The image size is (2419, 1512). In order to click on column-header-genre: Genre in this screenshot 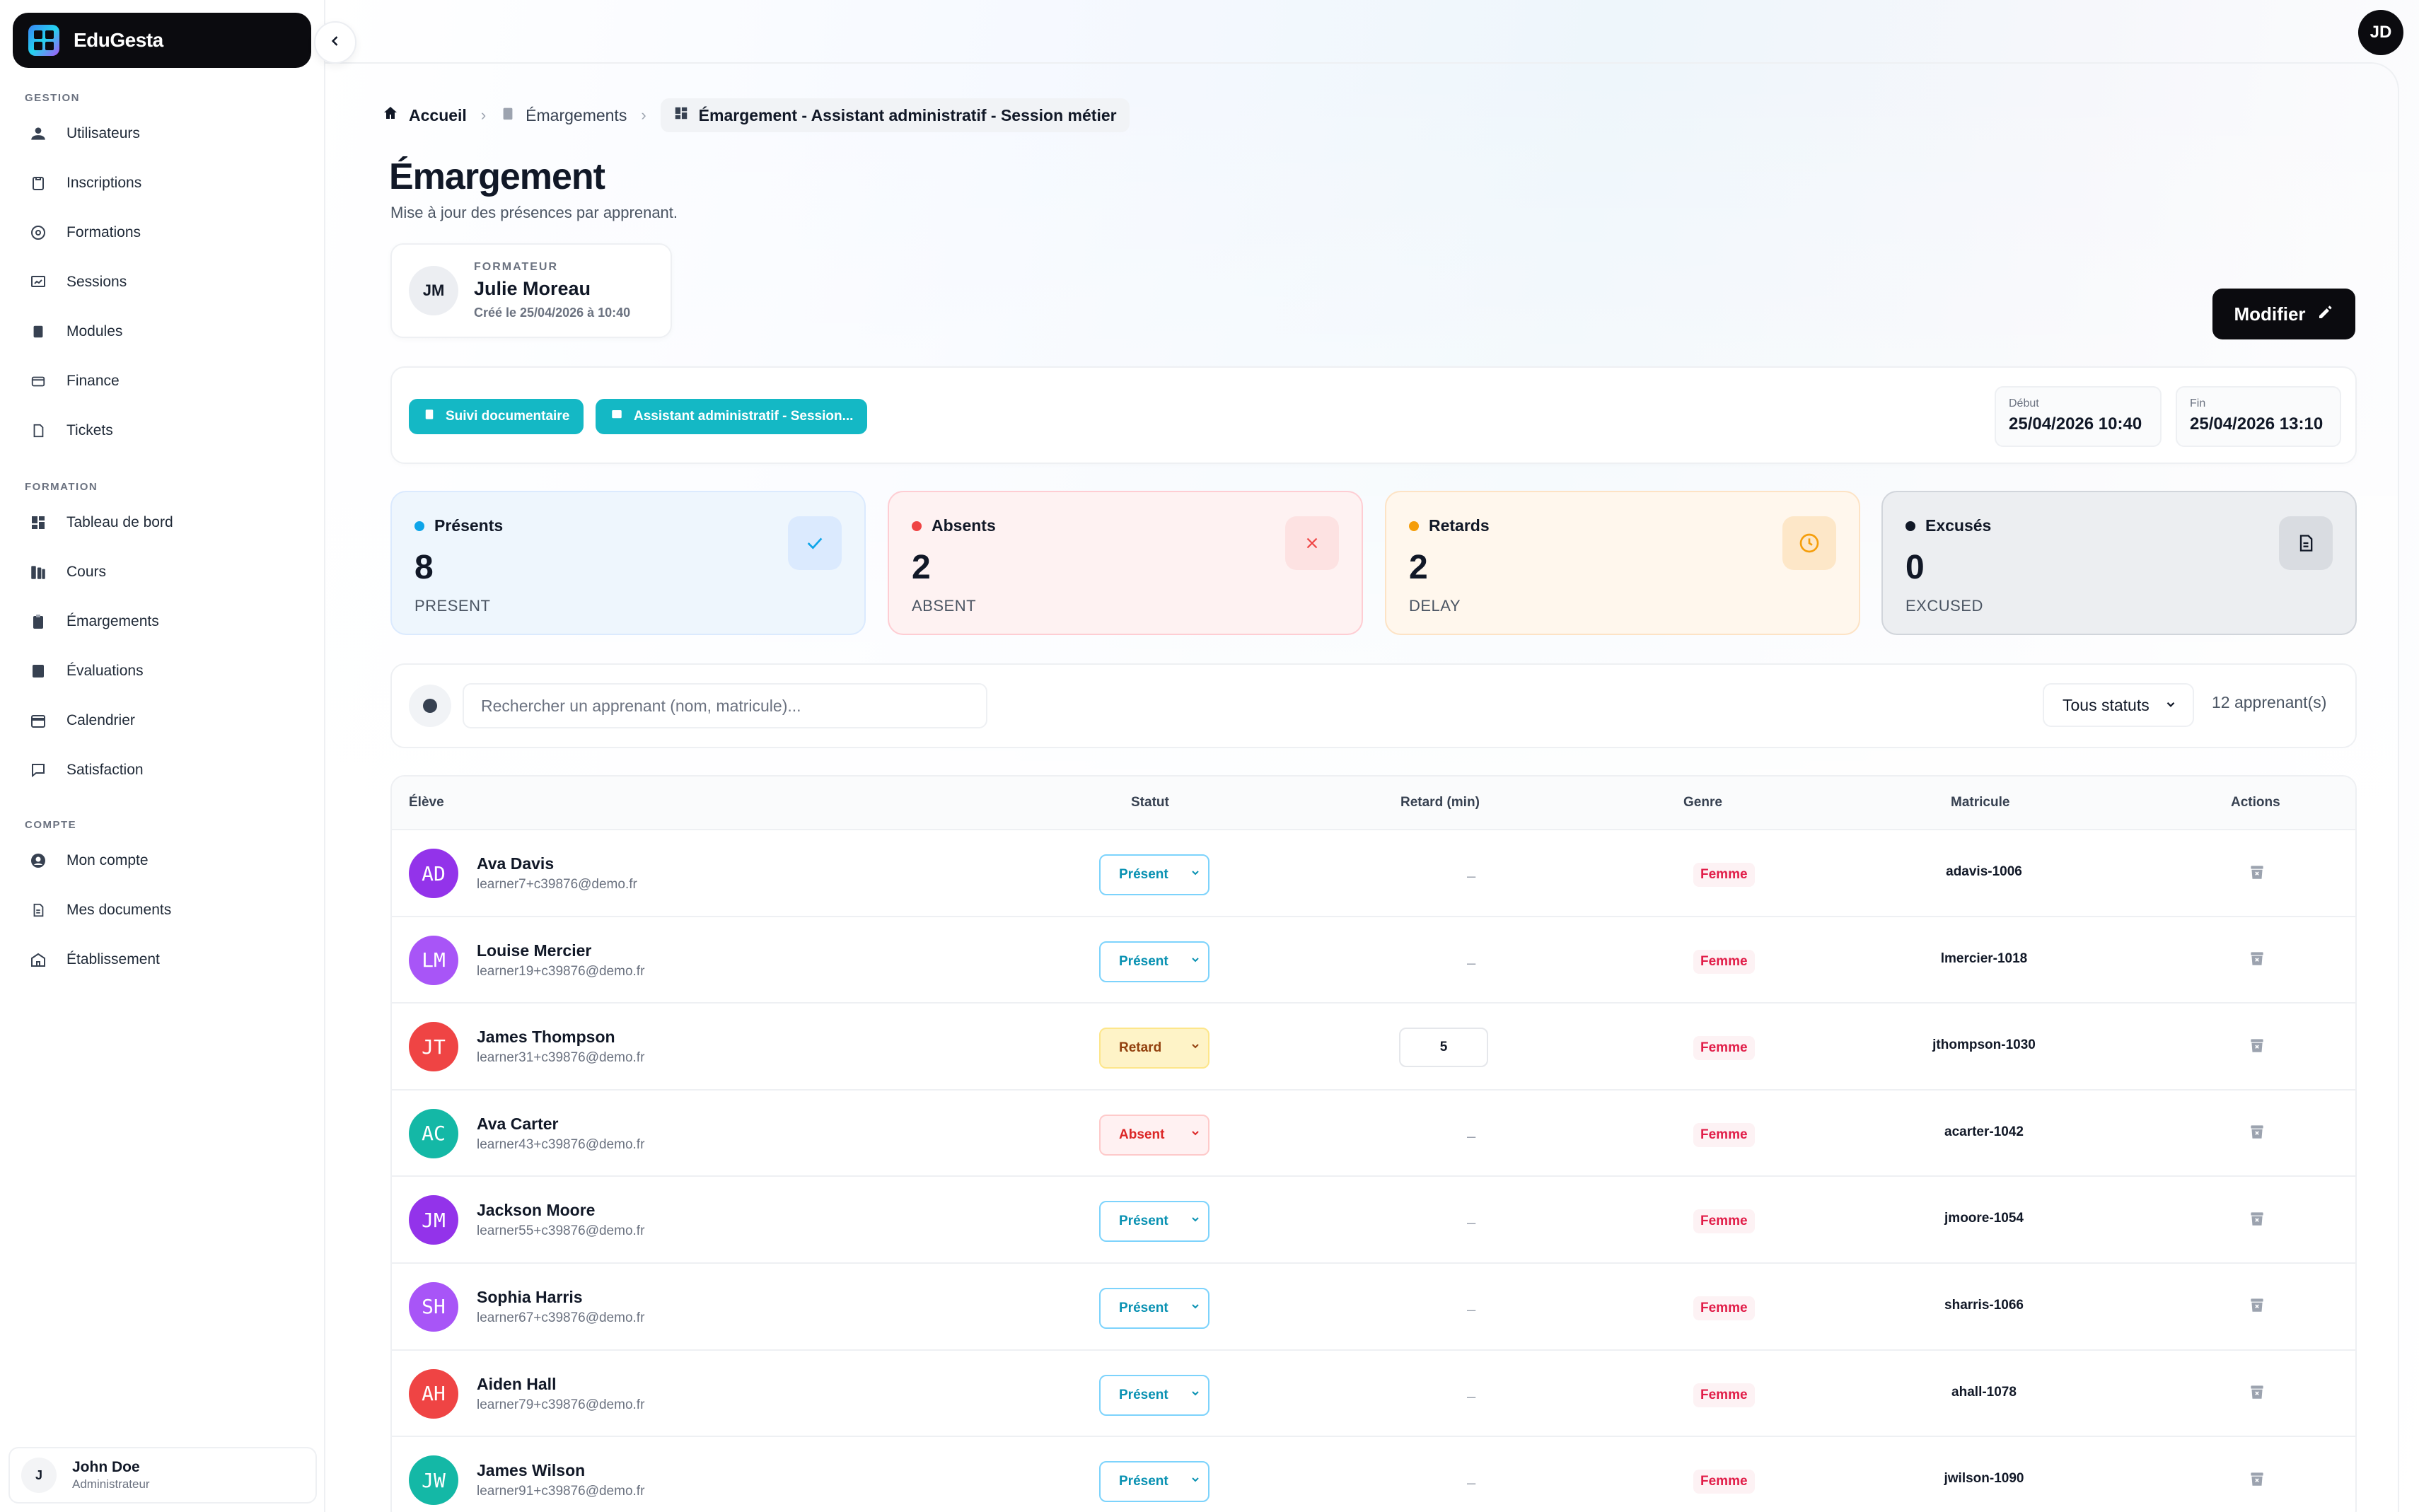, I will do `click(1703, 802)`.